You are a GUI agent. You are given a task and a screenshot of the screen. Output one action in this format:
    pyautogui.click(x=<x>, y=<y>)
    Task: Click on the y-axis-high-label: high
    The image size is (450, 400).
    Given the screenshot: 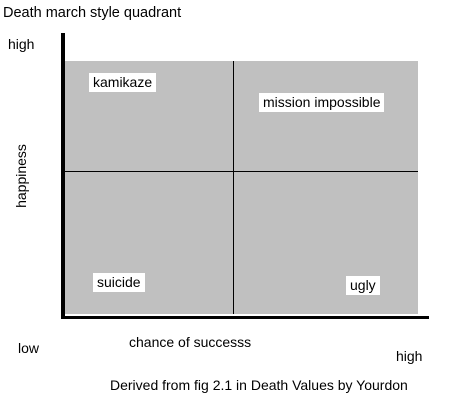 What is the action you would take?
    pyautogui.click(x=21, y=44)
    